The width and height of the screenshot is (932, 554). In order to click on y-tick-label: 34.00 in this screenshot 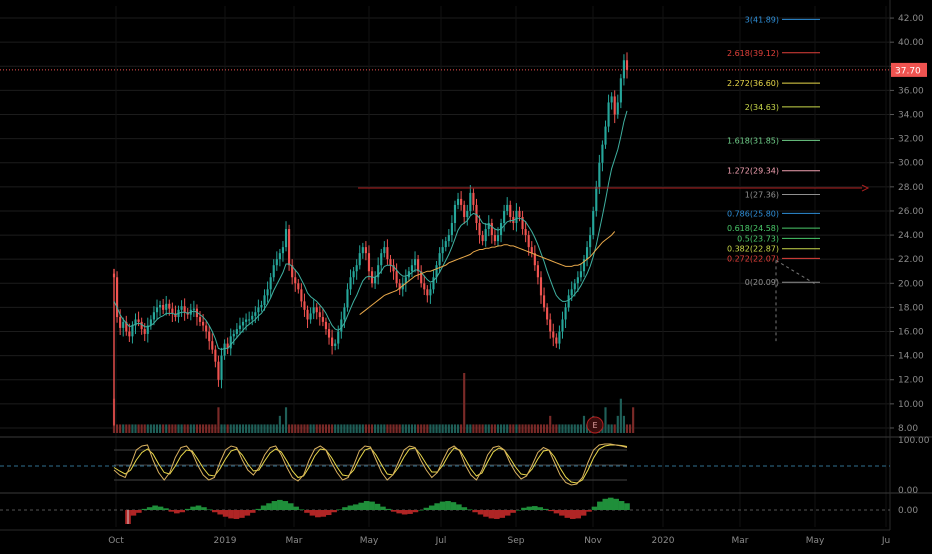, I will do `click(911, 116)`.